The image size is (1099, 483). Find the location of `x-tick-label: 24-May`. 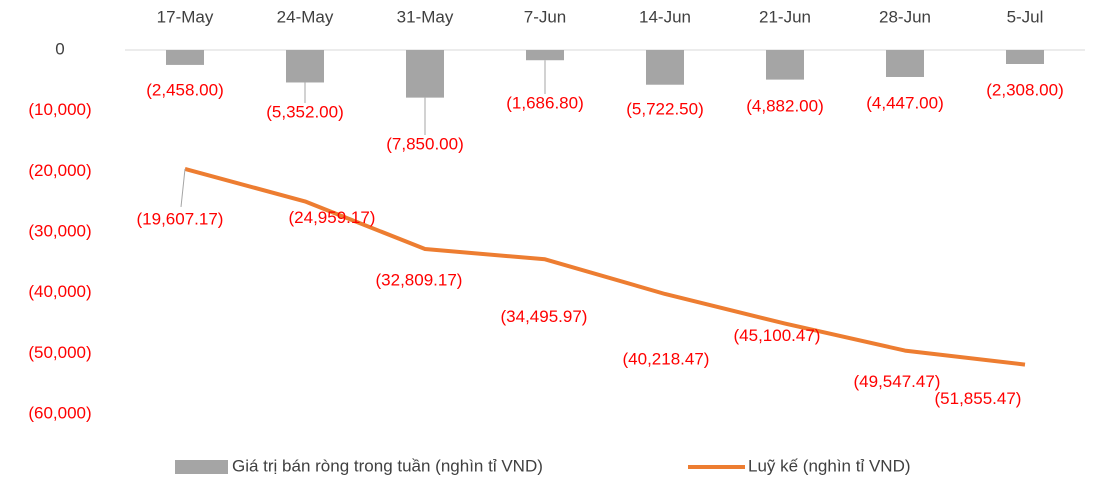

x-tick-label: 24-May is located at coordinates (305, 16).